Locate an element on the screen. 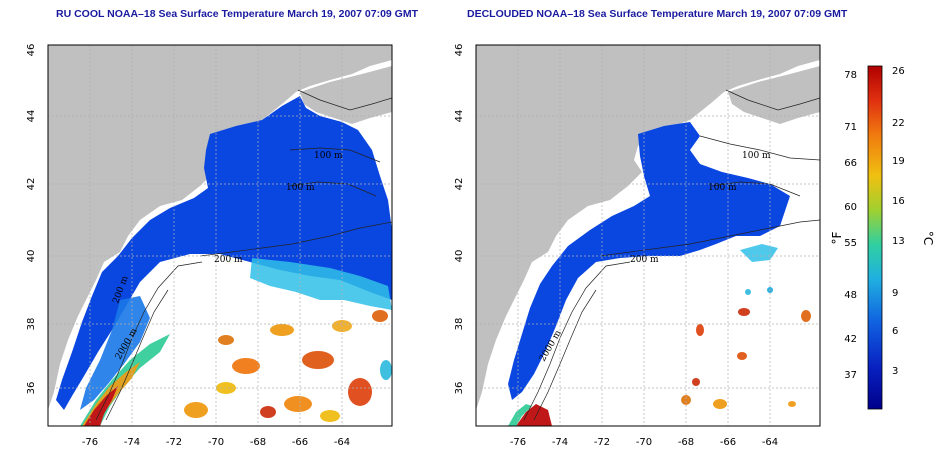 The image size is (950, 475). left-nova-scotia is located at coordinates (346, 95).